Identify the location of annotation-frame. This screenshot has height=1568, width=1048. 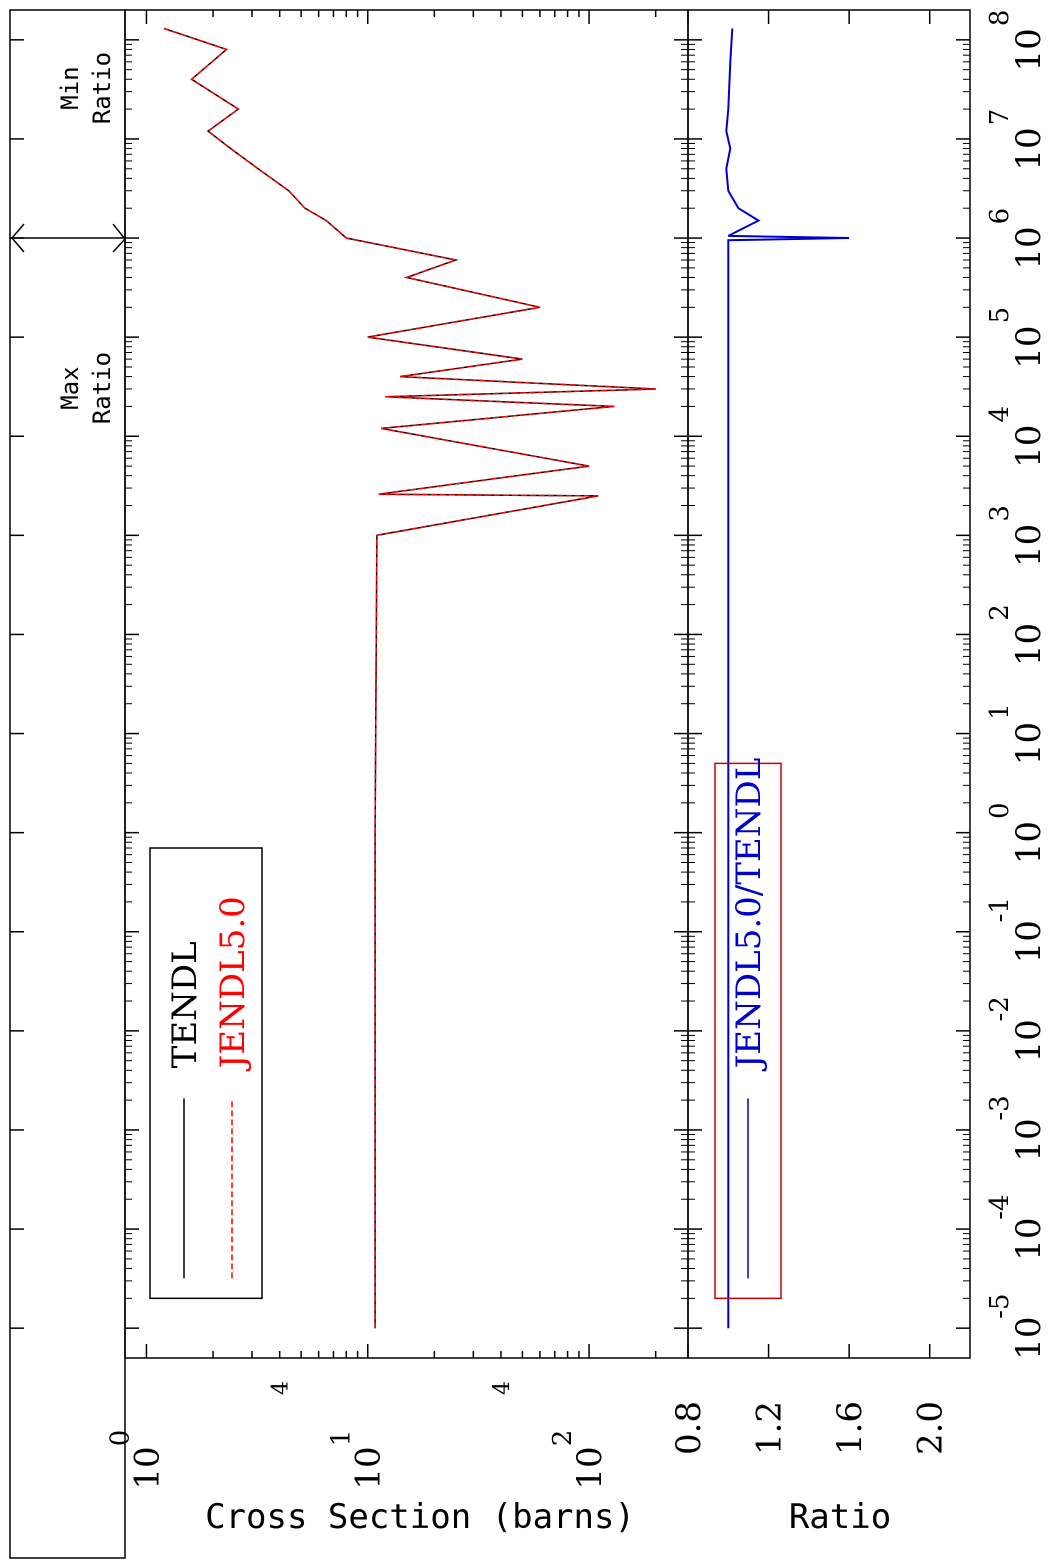
(67, 784).